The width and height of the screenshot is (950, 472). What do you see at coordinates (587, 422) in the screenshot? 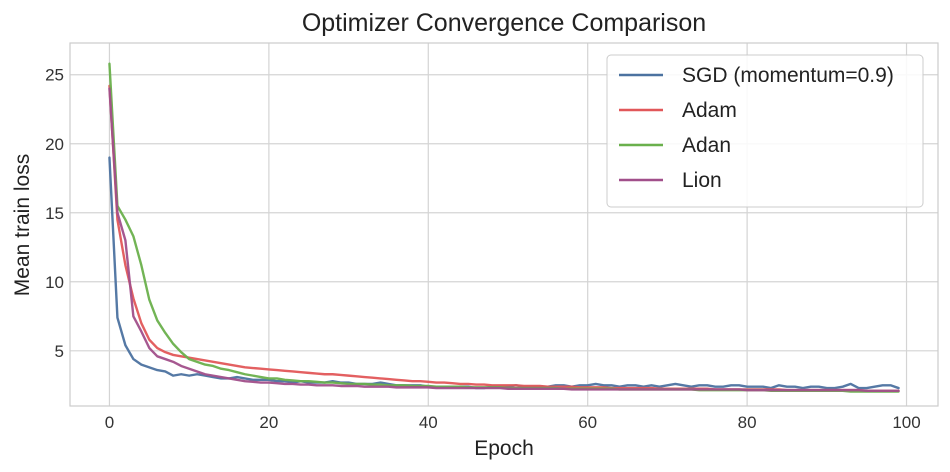
I see `x-tick-label: 60` at bounding box center [587, 422].